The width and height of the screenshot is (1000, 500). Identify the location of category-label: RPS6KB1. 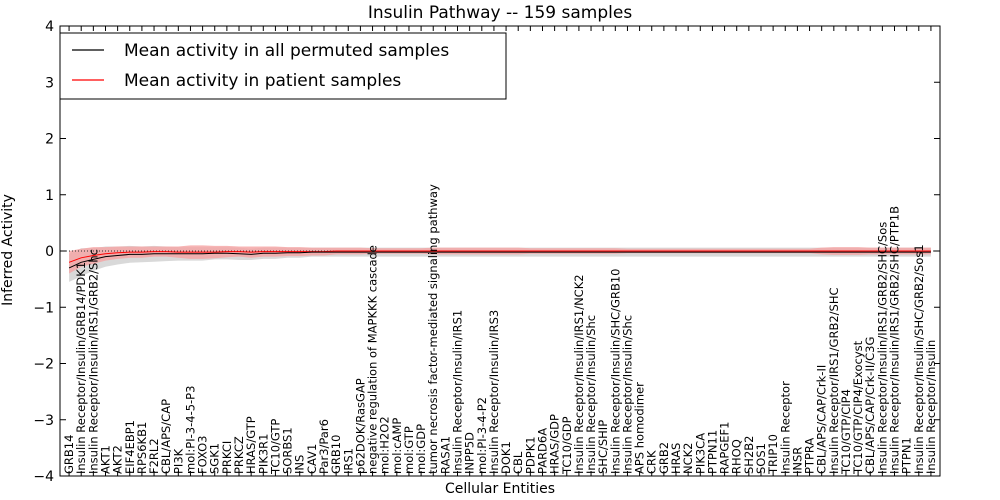
(142, 448).